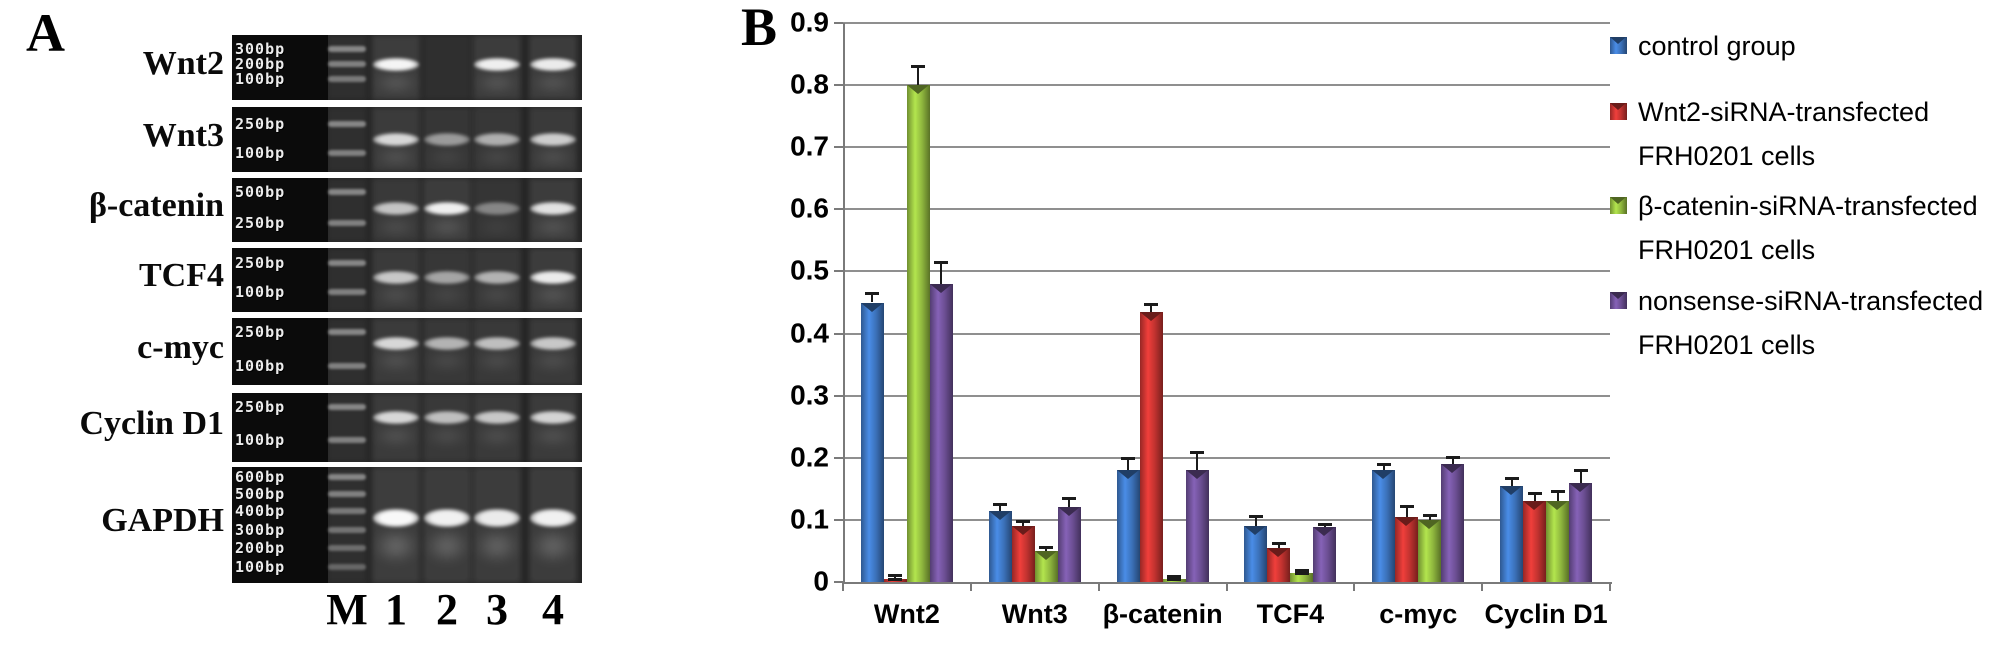 This screenshot has width=2008, height=645. What do you see at coordinates (396, 609) in the screenshot?
I see `lane-header: 1` at bounding box center [396, 609].